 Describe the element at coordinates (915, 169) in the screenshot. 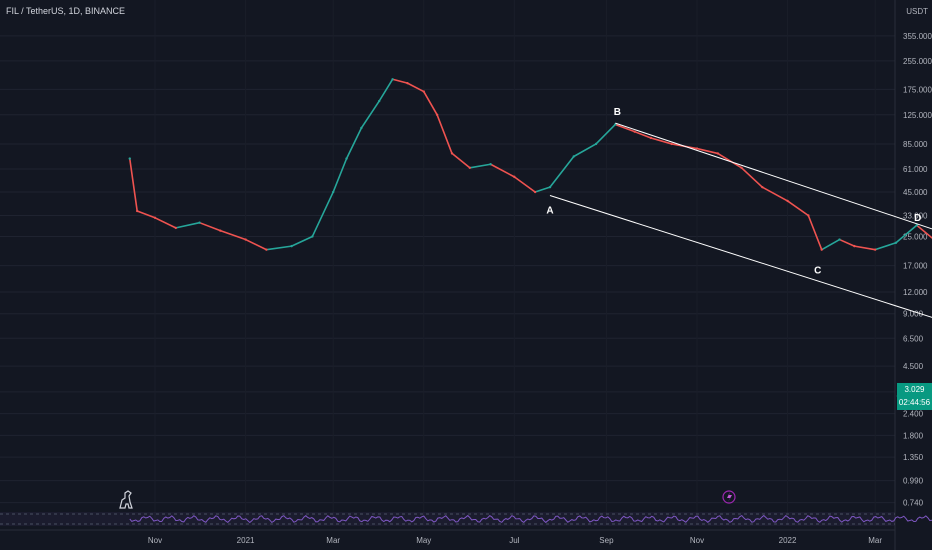

I see `y-tick-label: 61.000` at that location.